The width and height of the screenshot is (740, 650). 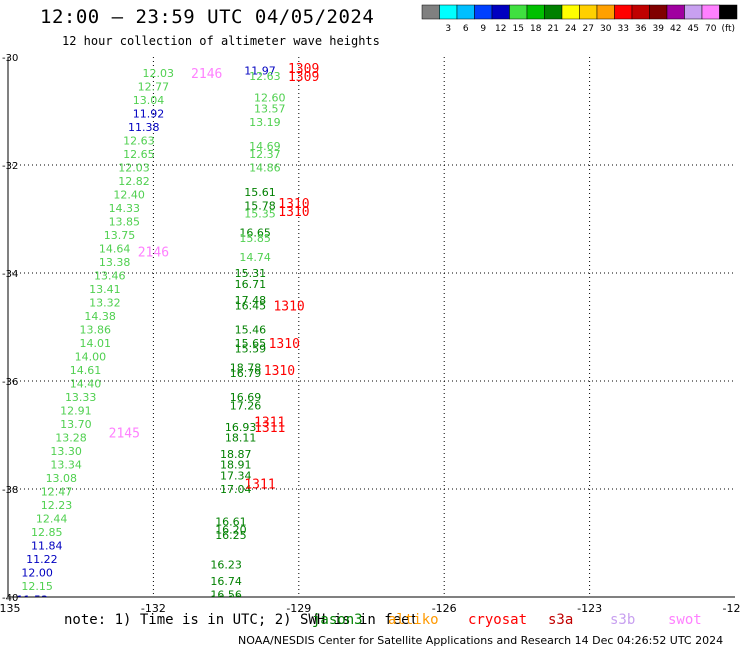 What do you see at coordinates (236, 454) in the screenshot?
I see `wave-height-label: 18.87` at bounding box center [236, 454].